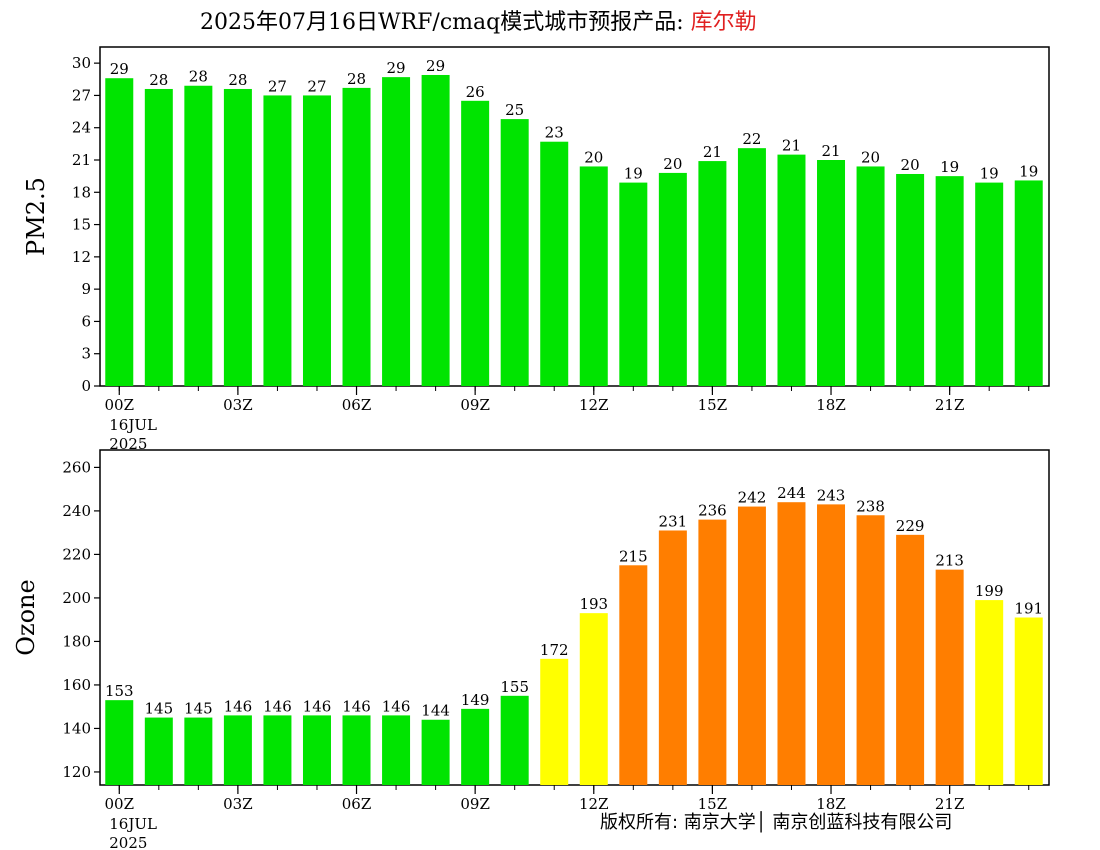 Image resolution: width=1100 pixels, height=850 pixels. I want to click on bar-value-label: 229, so click(910, 526).